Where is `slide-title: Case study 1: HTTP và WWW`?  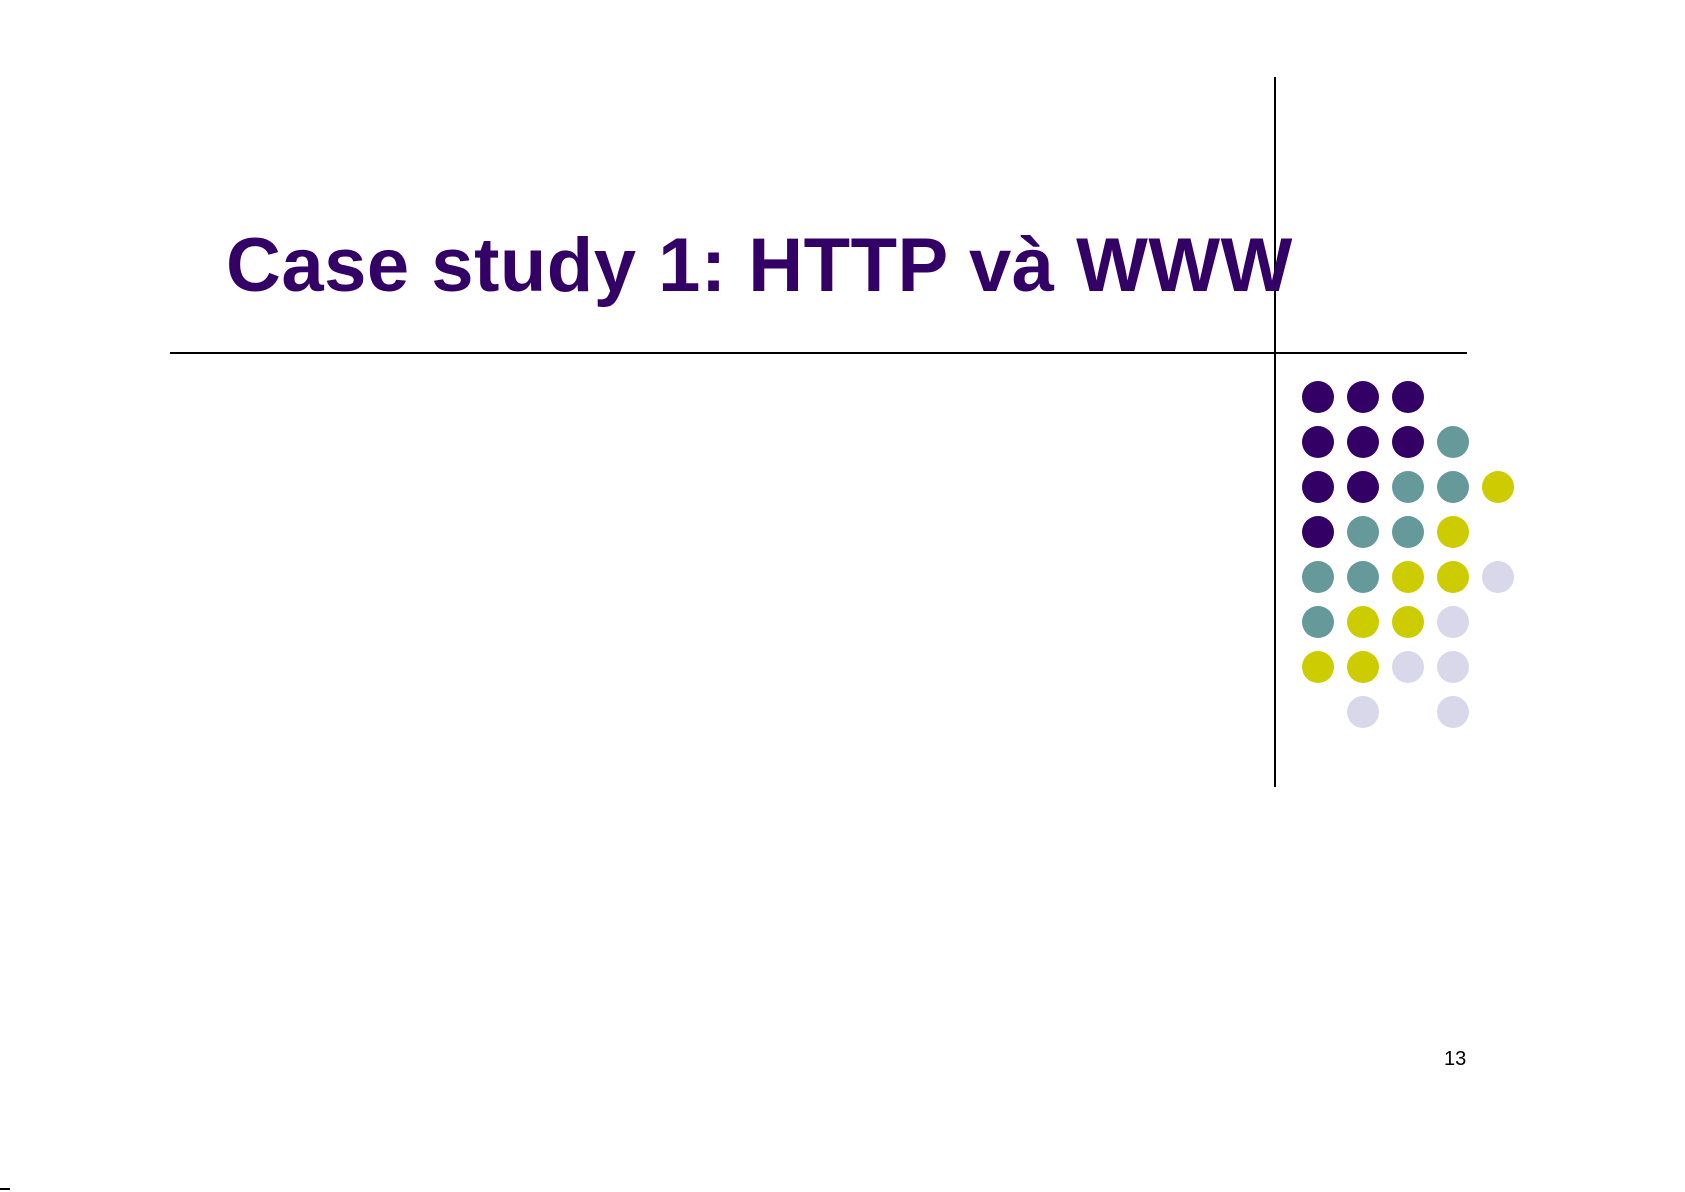 slide-title: Case study 1: HTTP và WWW is located at coordinates (759, 265).